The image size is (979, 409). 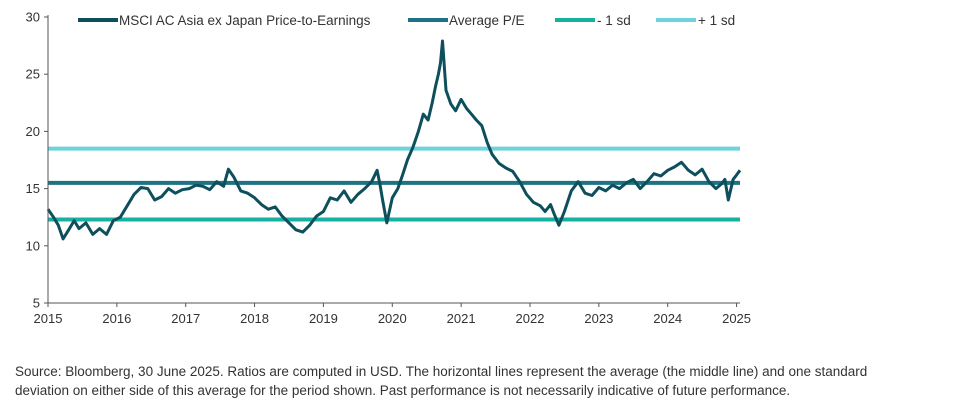 I want to click on y-tick-label: 20, so click(x=33, y=131).